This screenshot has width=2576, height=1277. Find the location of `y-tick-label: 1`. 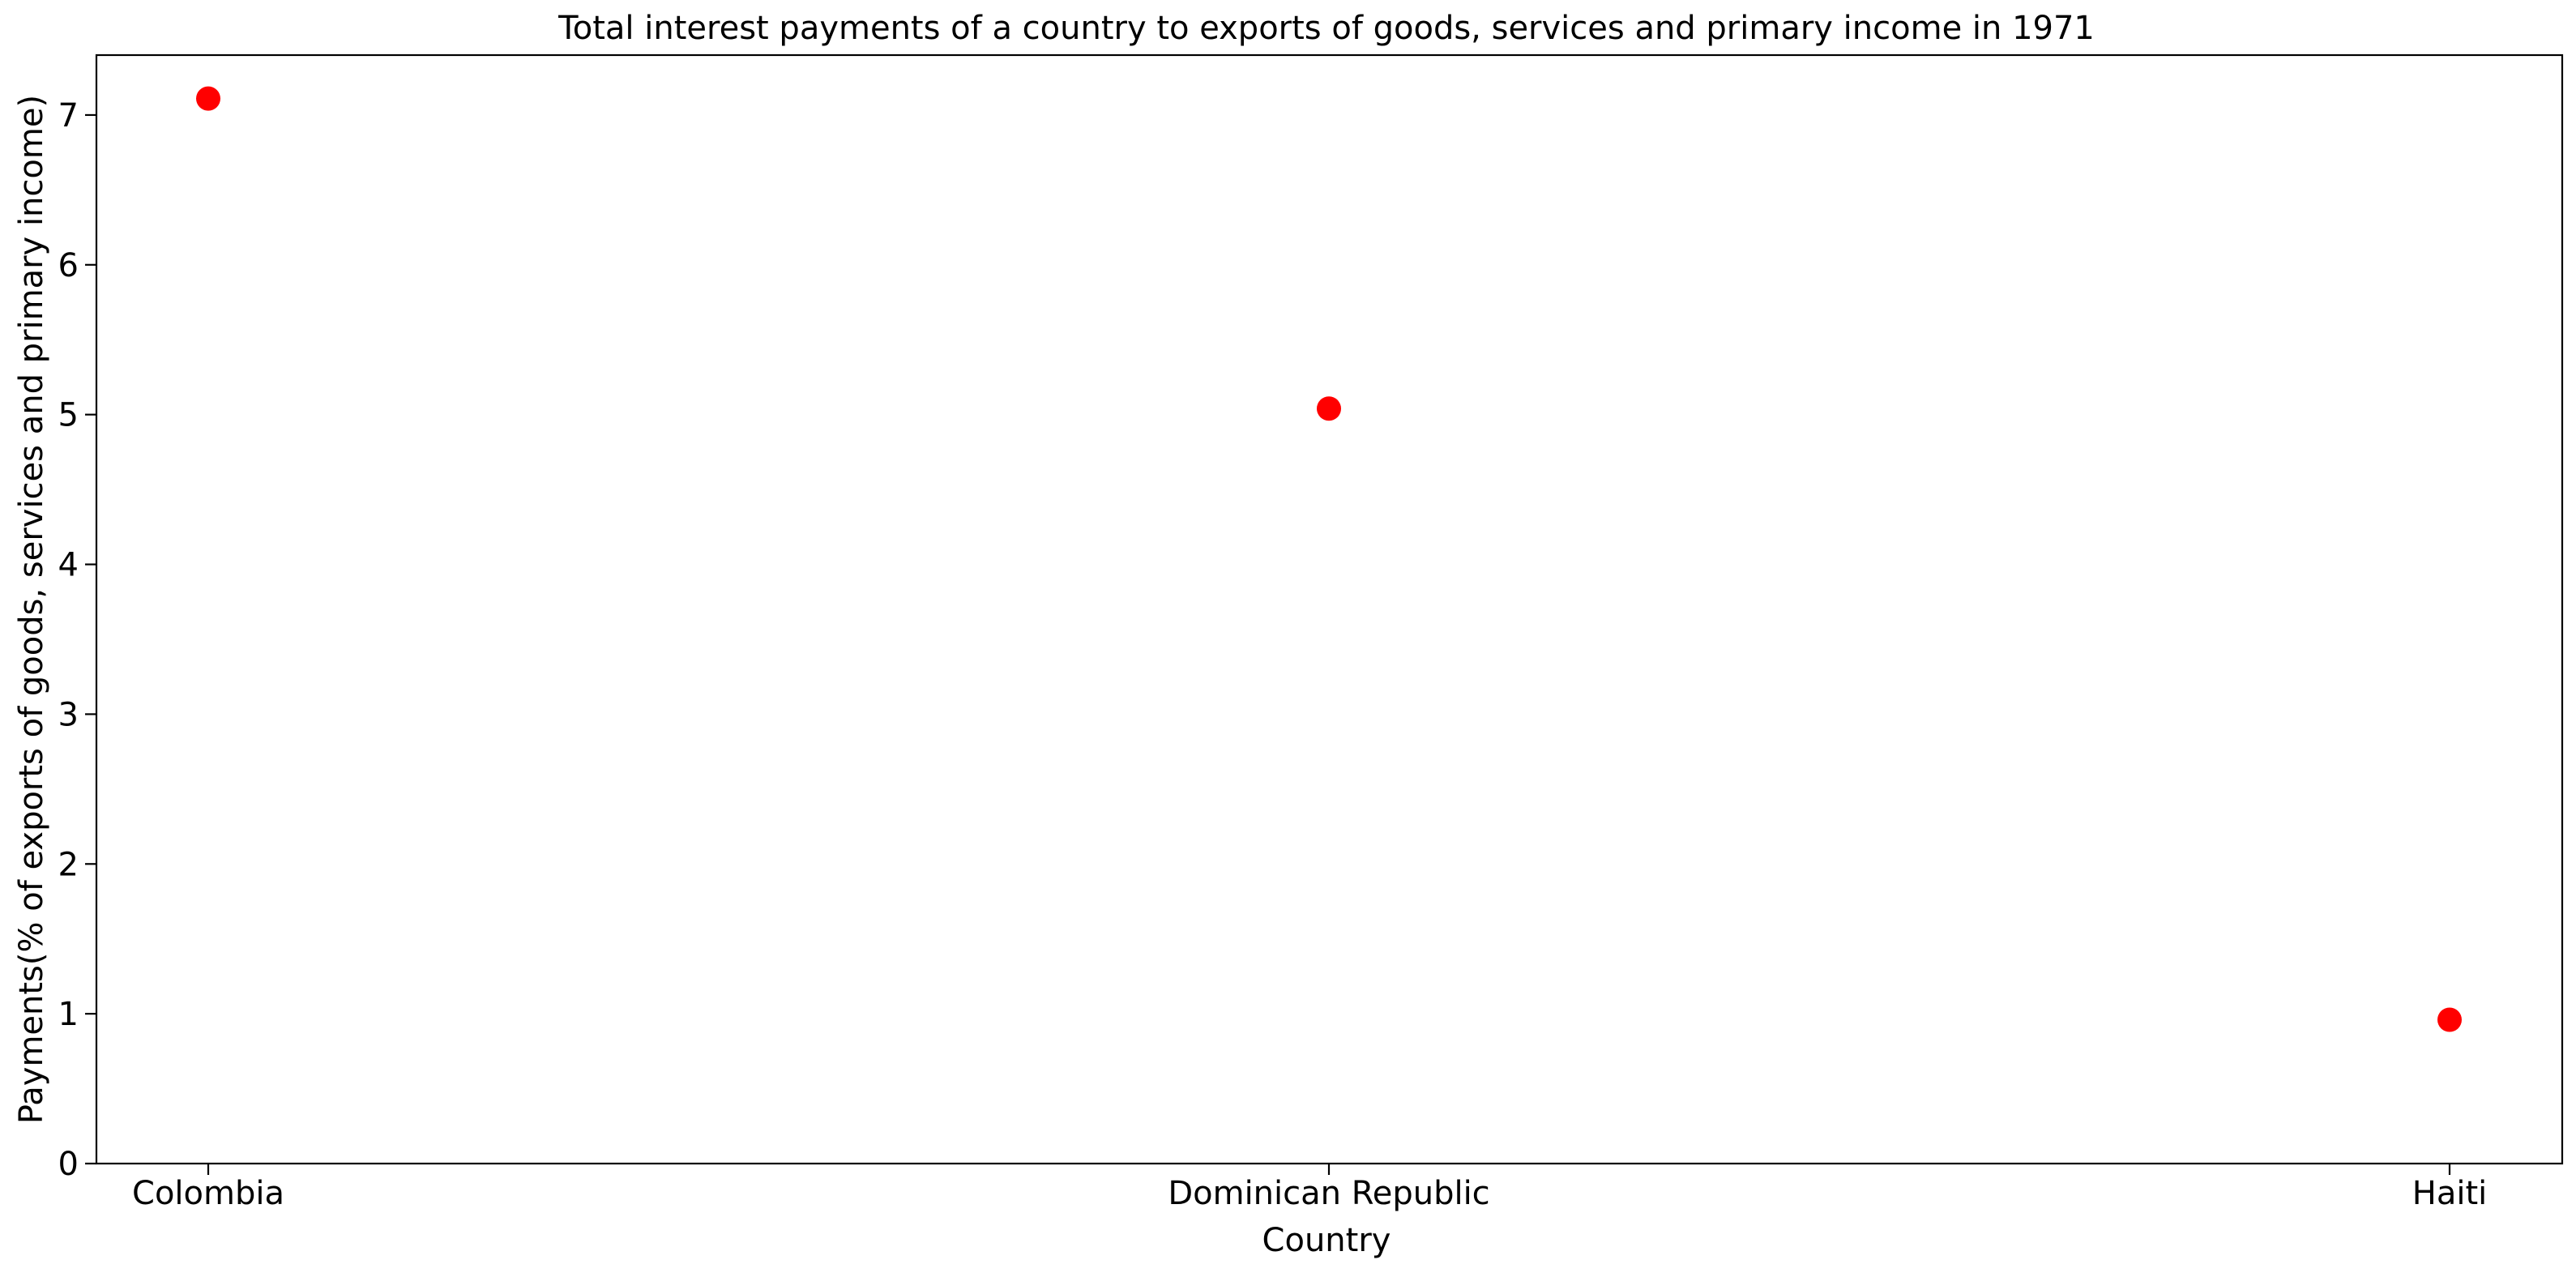

y-tick-label: 1 is located at coordinates (68, 1014).